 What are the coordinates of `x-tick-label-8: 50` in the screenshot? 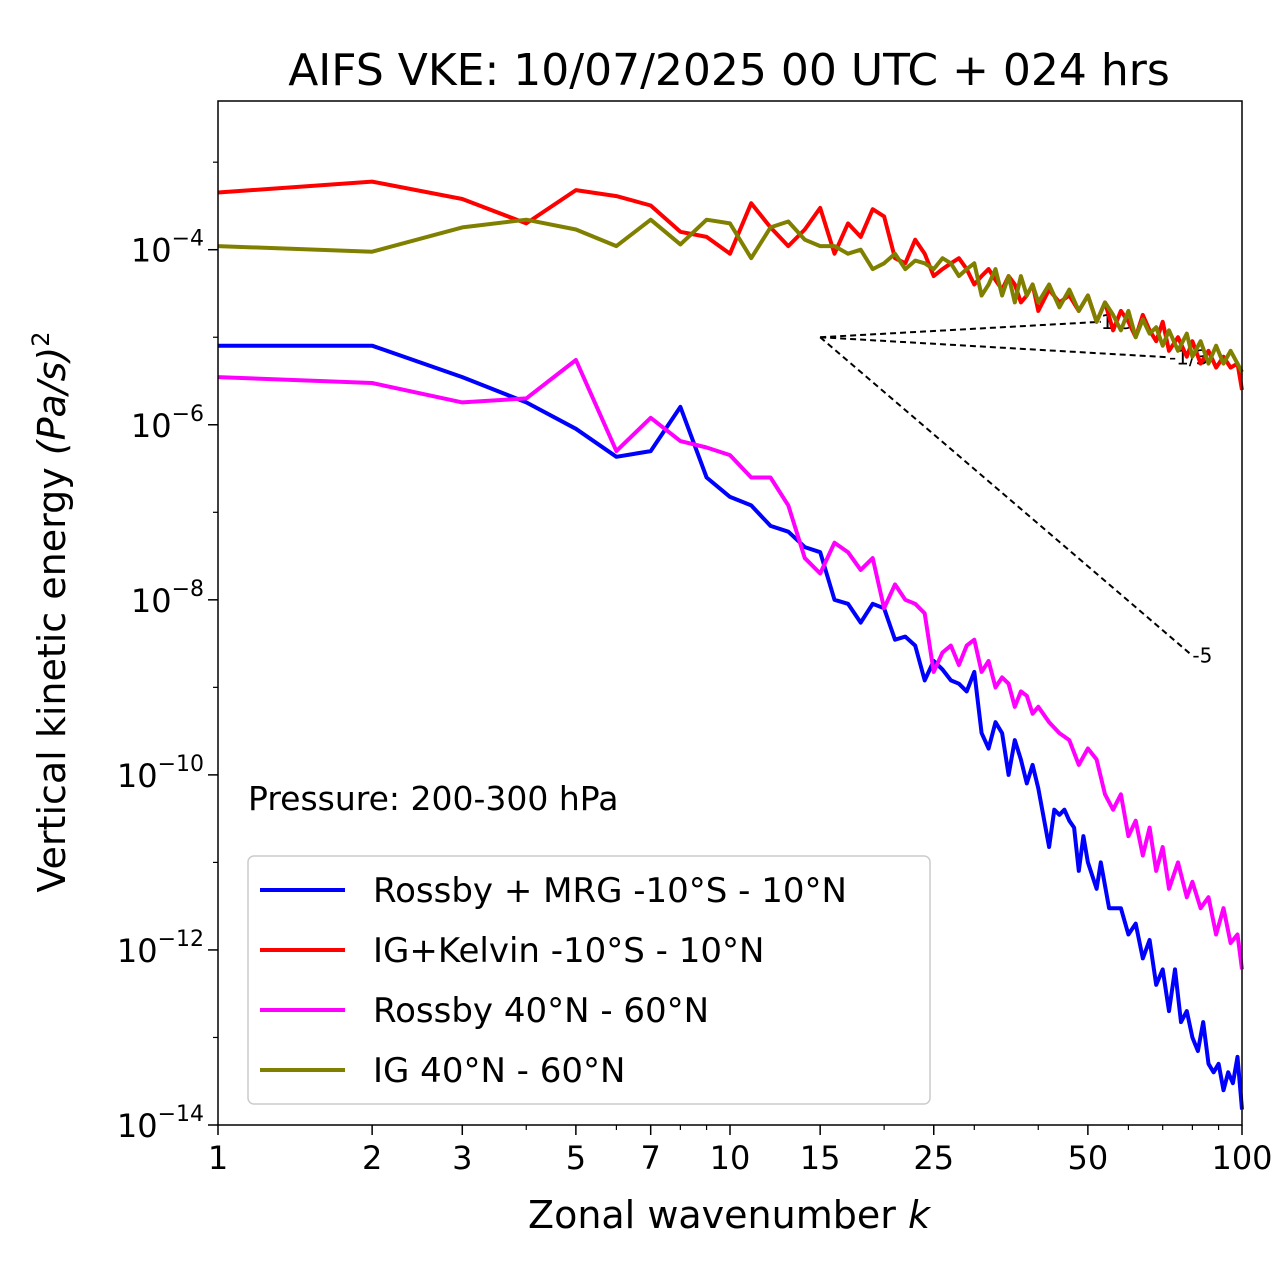 It's located at (1088, 1158).